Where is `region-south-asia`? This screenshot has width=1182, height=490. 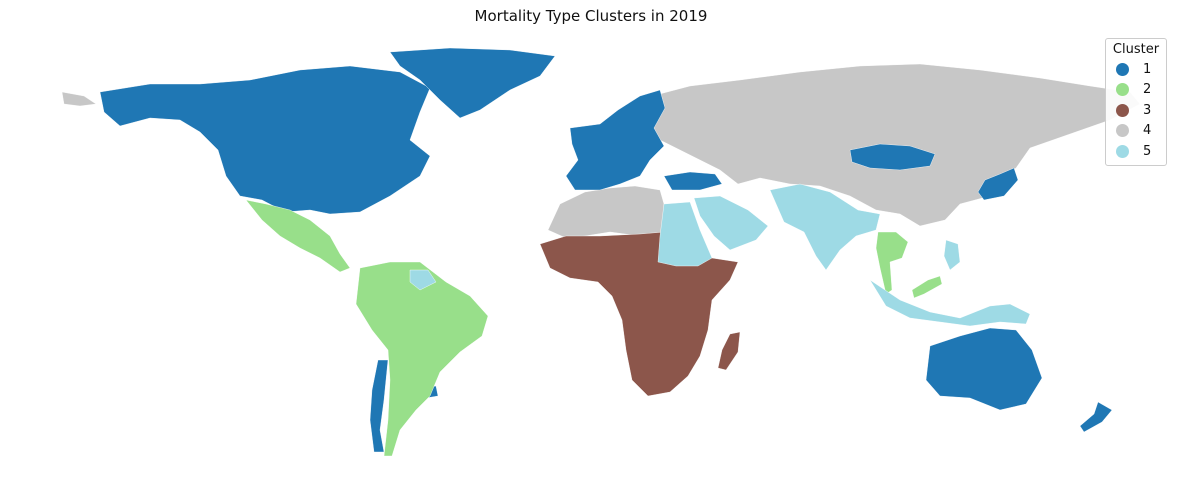
region-south-asia is located at coordinates (825, 227).